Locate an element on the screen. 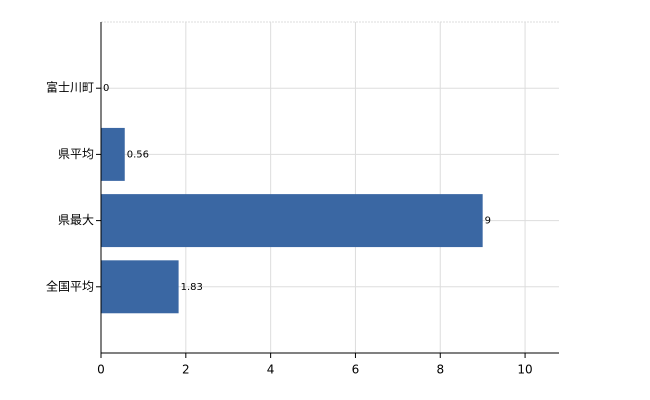  value-label: 1.83 is located at coordinates (192, 287).